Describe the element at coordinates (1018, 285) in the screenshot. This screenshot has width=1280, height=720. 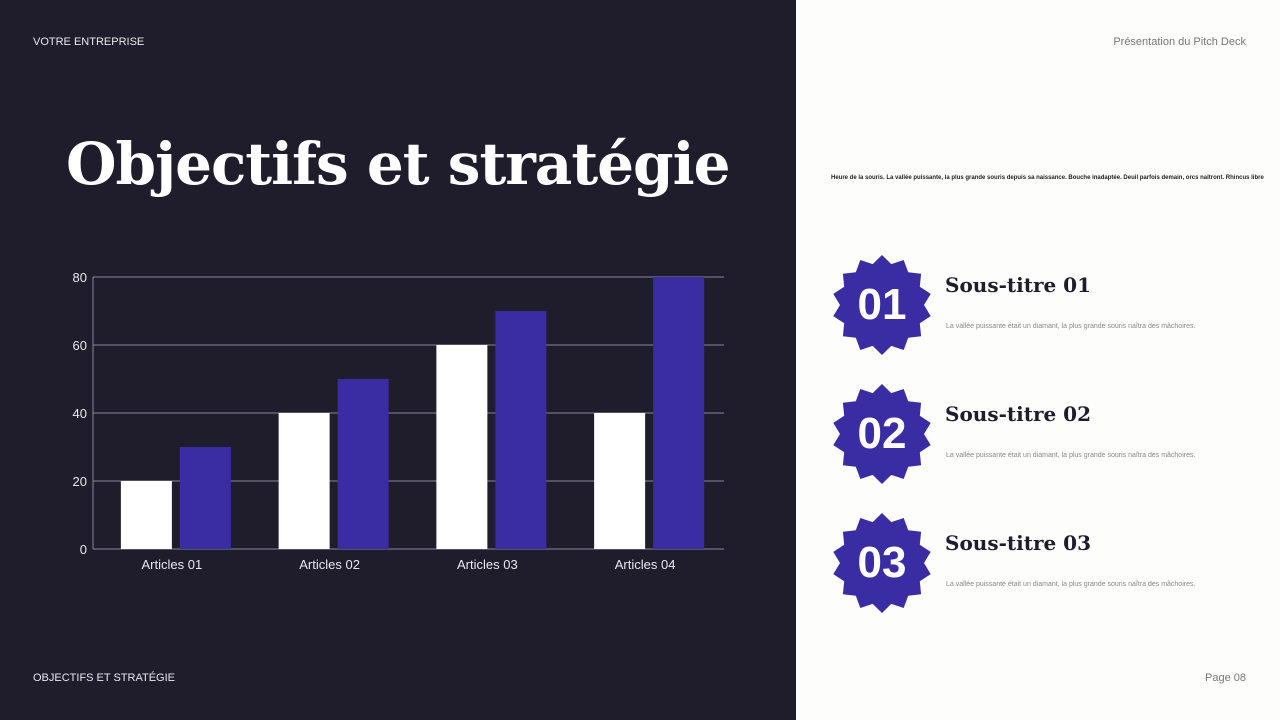
I see `item-subtitle: Sous-titre 01` at that location.